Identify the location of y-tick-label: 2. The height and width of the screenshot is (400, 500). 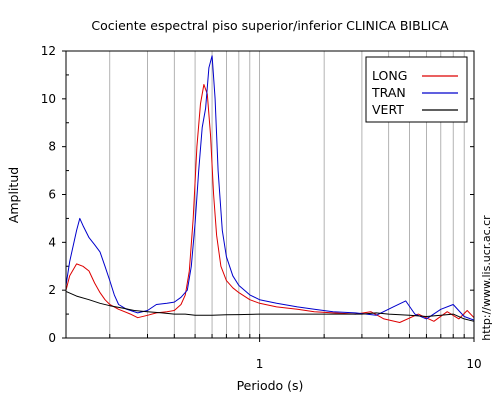
(52, 290).